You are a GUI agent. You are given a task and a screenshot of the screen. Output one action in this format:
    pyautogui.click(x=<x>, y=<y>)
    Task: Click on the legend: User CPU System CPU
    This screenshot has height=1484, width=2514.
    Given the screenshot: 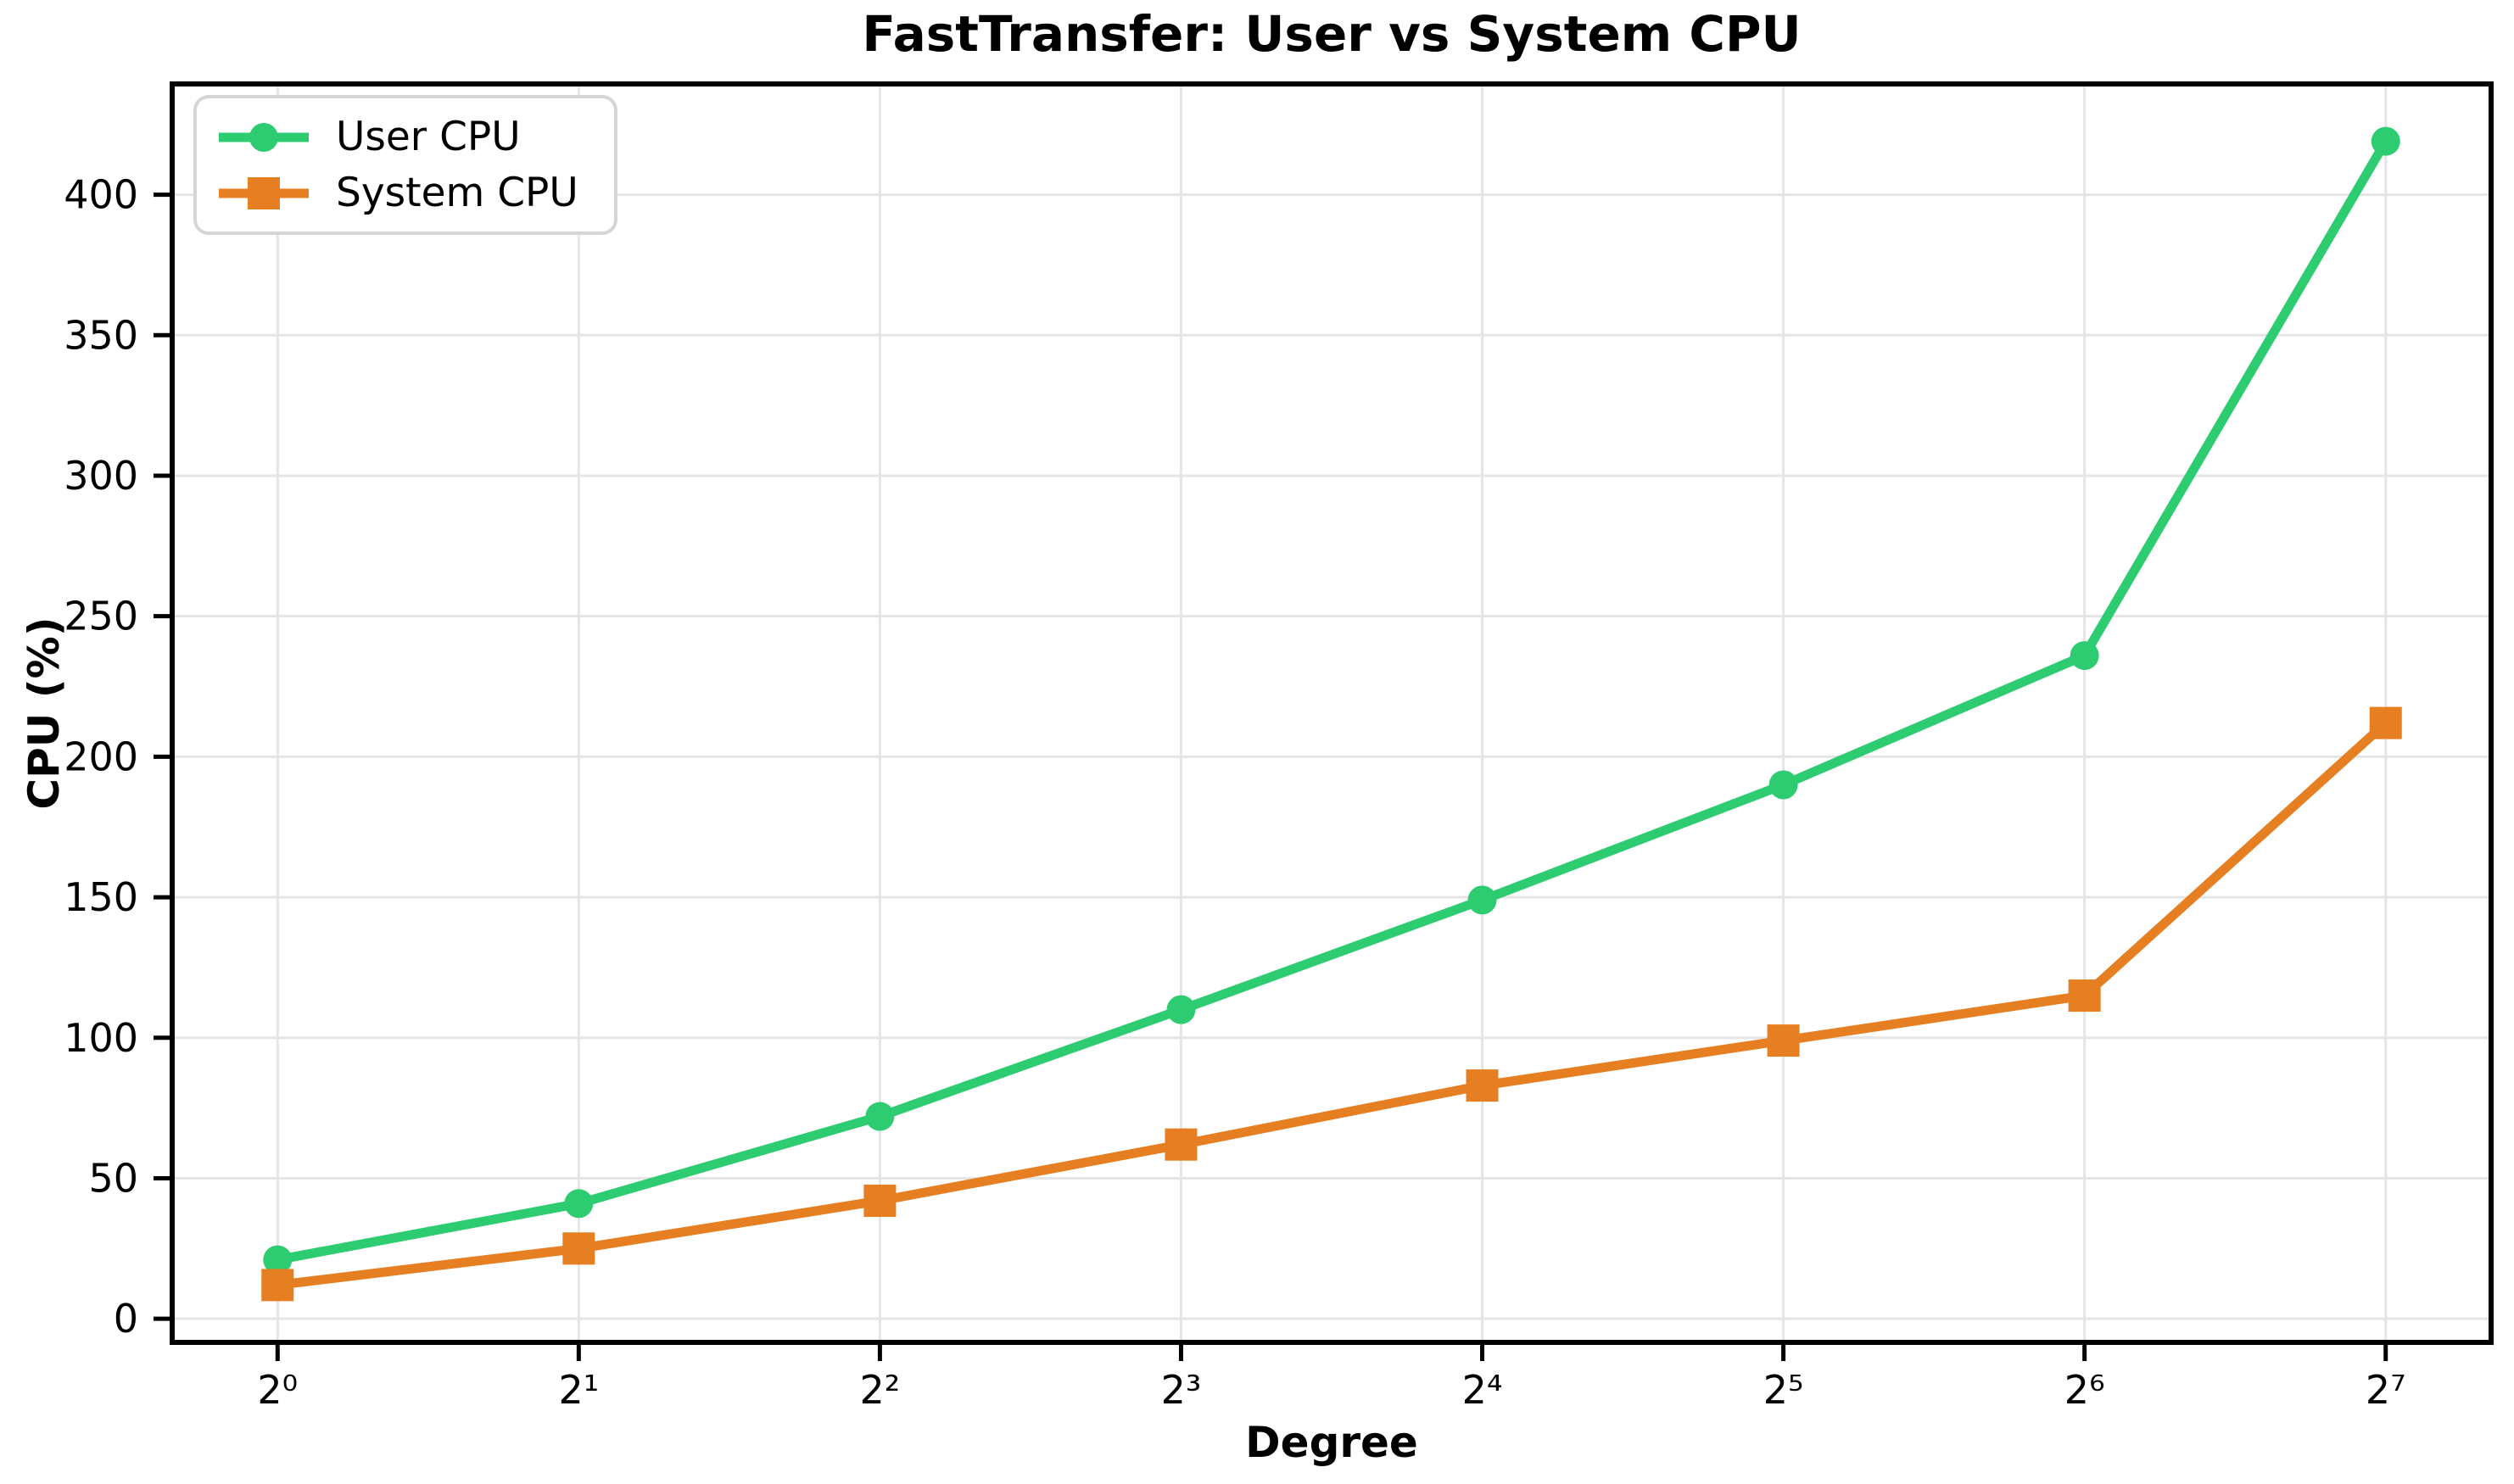 What is the action you would take?
    pyautogui.click(x=405, y=165)
    